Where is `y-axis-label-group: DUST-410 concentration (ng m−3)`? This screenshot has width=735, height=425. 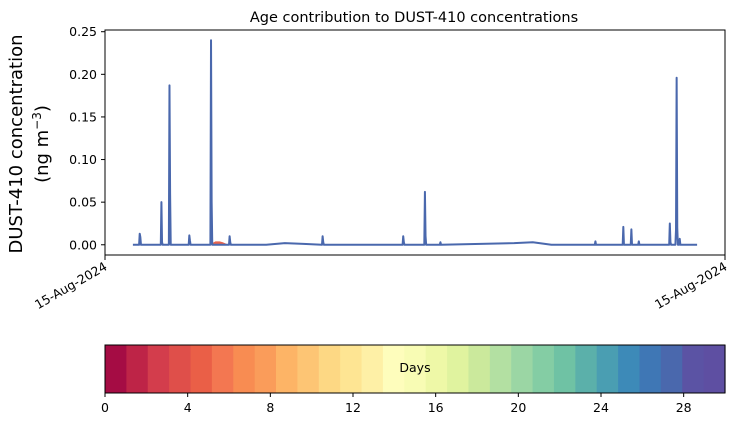 y-axis-label-group: DUST-410 concentration (ng m−3) is located at coordinates (29, 143).